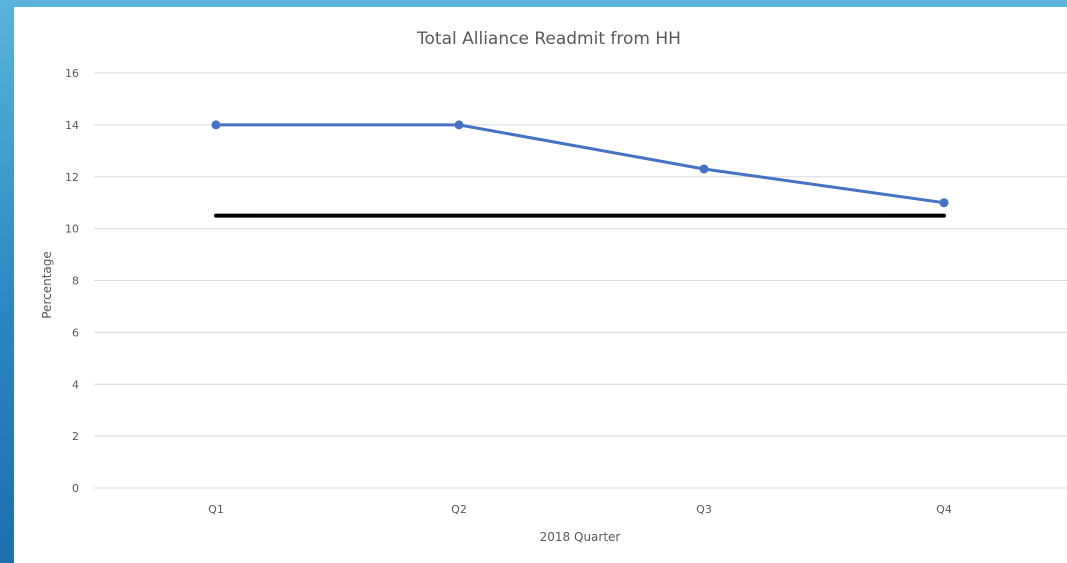 The height and width of the screenshot is (563, 1067). Describe the element at coordinates (75, 436) in the screenshot. I see `y-tick-label: 2` at that location.